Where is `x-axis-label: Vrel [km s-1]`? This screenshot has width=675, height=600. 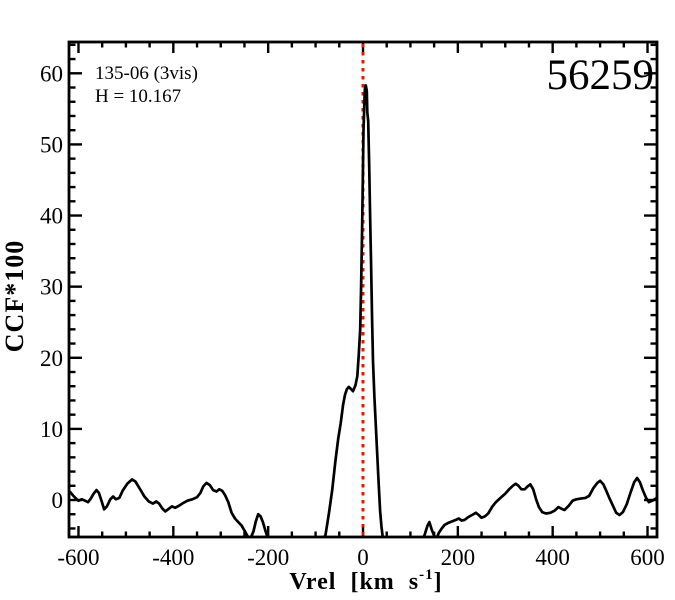
x-axis-label: Vrel [km s-1] is located at coordinates (365, 581).